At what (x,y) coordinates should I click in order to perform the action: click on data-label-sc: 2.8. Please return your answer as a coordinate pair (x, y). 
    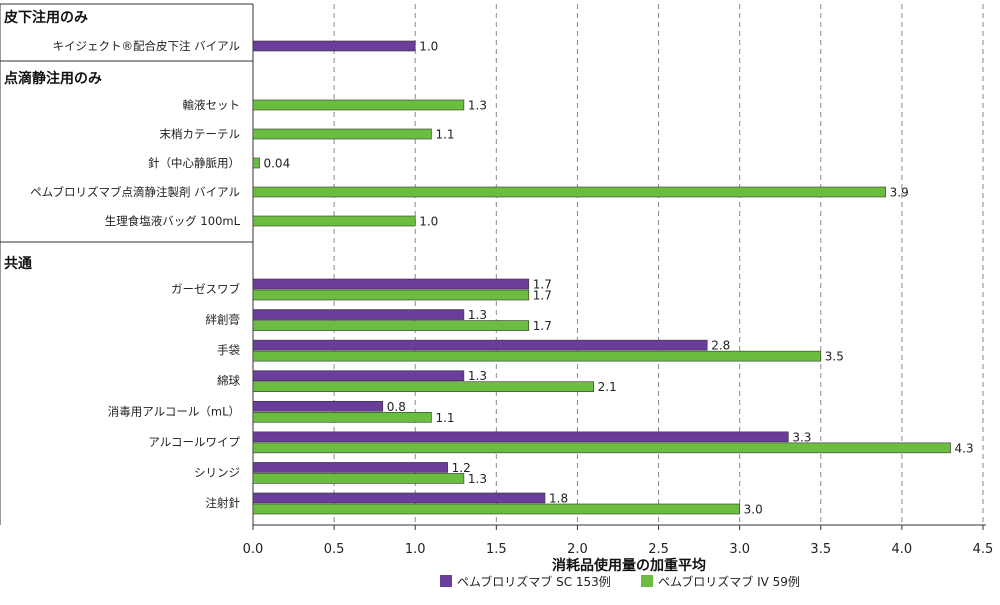
    Looking at the image, I should click on (720, 346).